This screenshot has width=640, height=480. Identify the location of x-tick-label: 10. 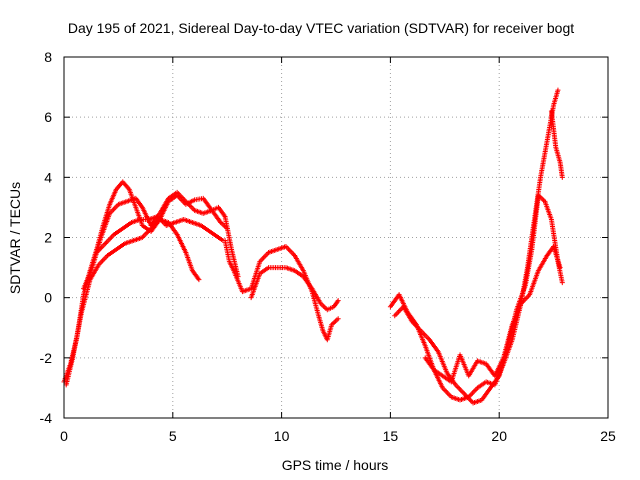
(282, 436).